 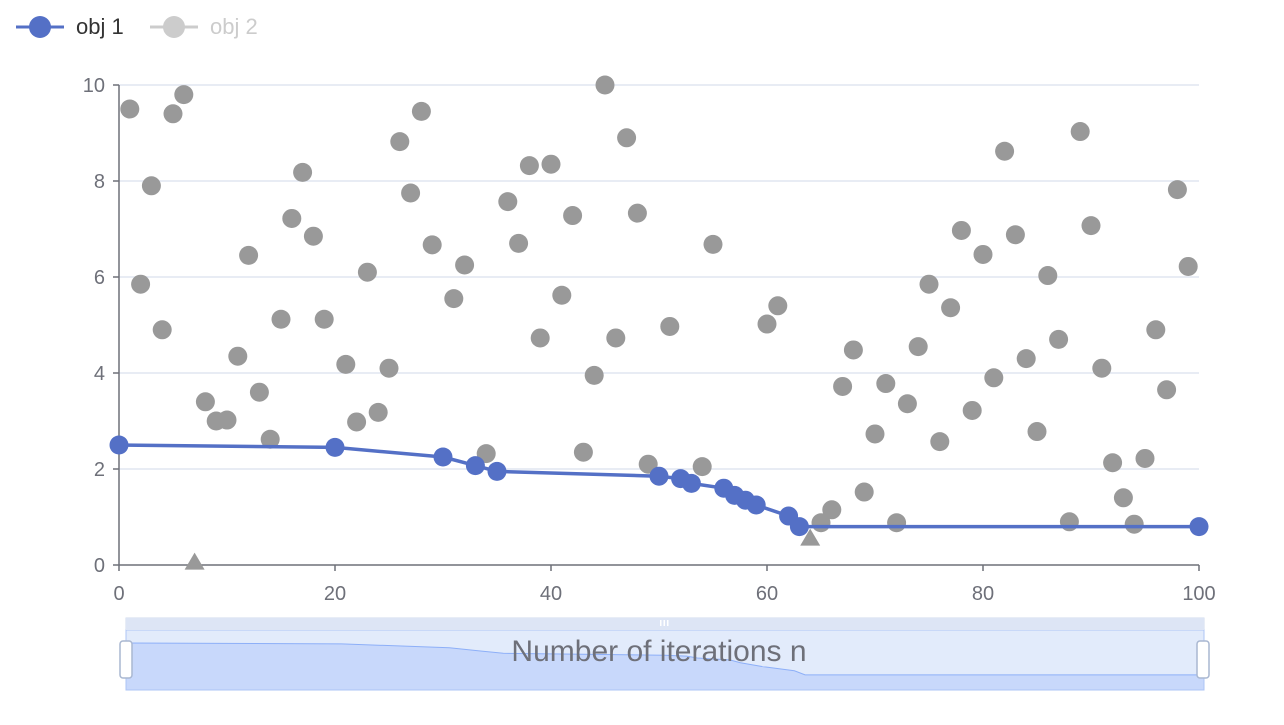 I want to click on y-tick-label-8: 8, so click(x=99, y=182).